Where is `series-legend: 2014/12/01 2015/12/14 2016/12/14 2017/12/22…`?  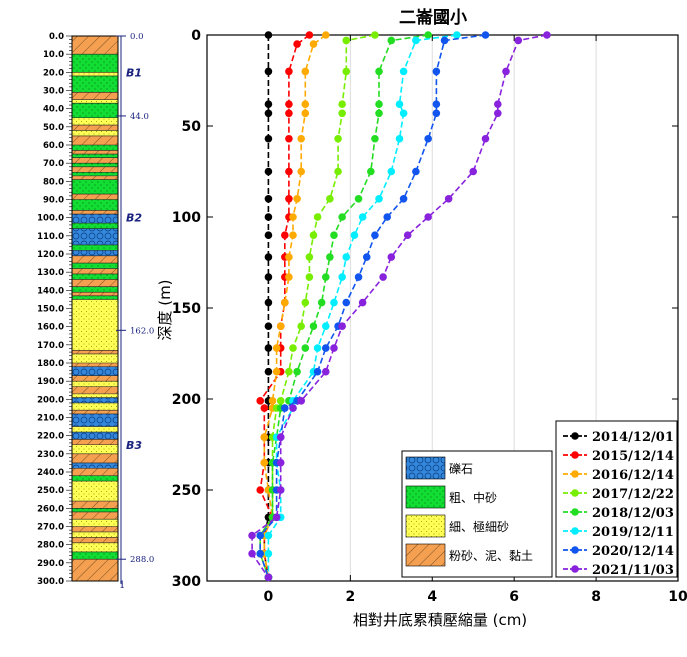
series-legend: 2014/12/01 2015/12/14 2016/12/14 2017/12/22… is located at coordinates (616, 499).